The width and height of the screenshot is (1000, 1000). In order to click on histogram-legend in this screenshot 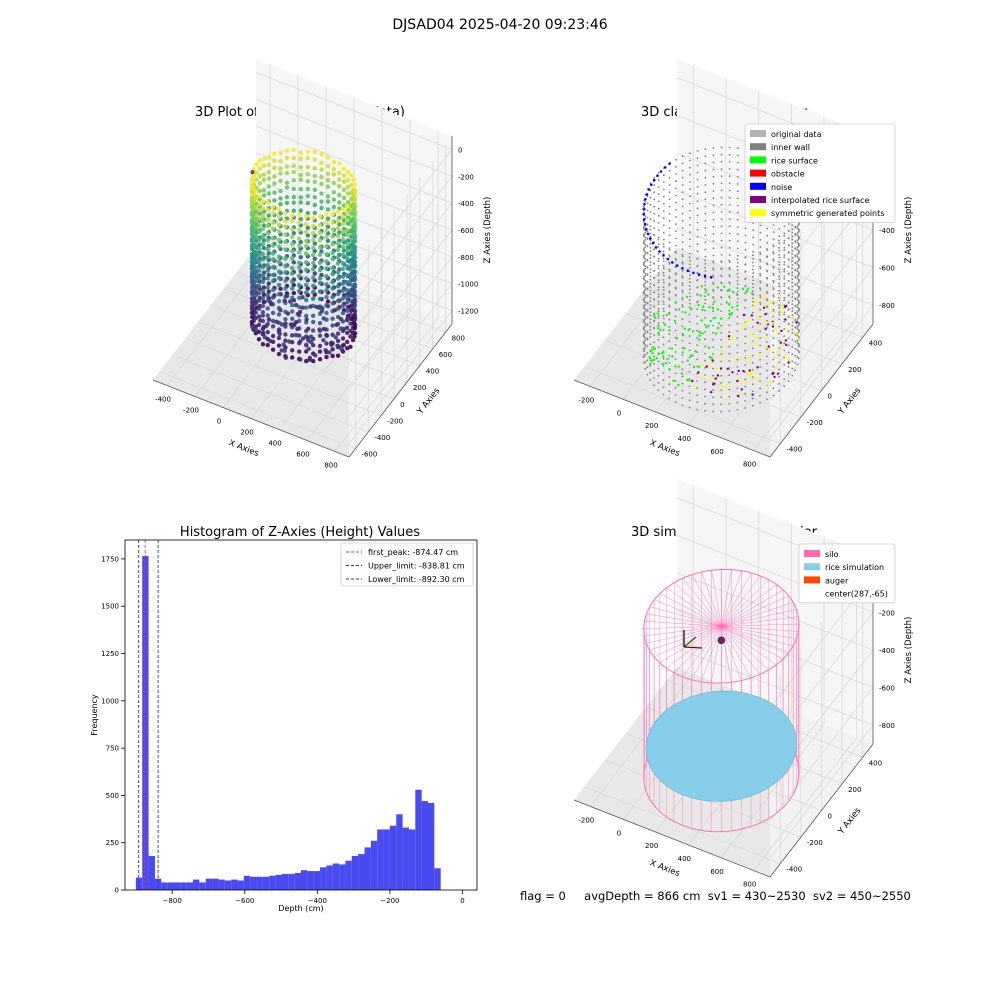, I will do `click(407, 564)`.